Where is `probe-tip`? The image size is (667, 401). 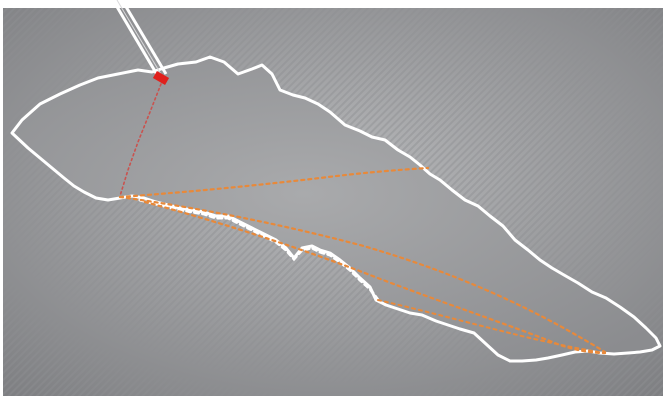
probe-tip is located at coordinates (161, 78).